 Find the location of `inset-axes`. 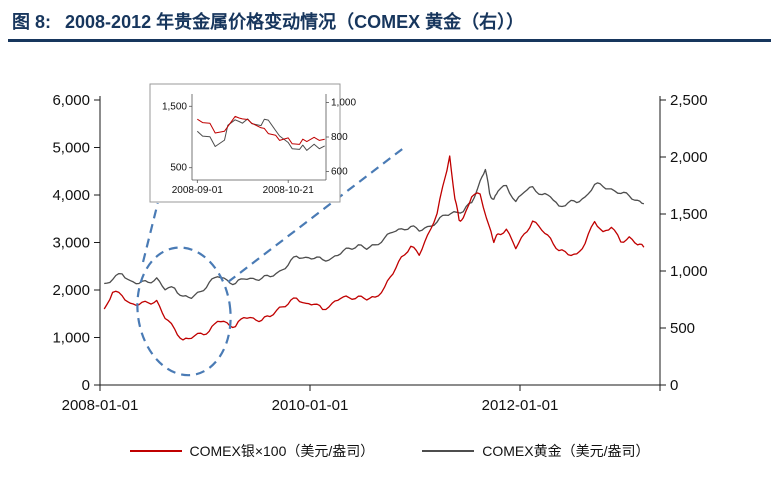

inset-axes is located at coordinates (259, 138).